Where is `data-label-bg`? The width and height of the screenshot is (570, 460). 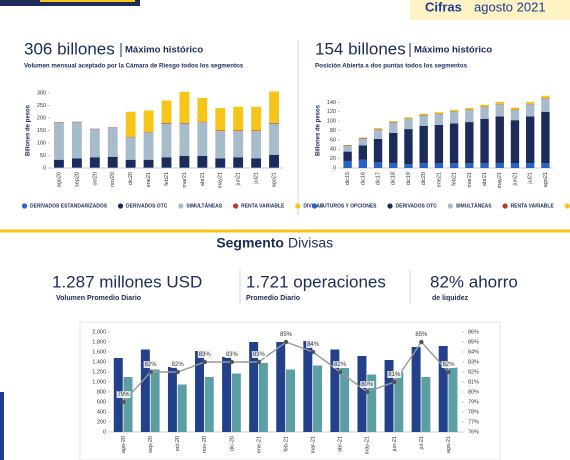
data-label-bg is located at coordinates (258, 354).